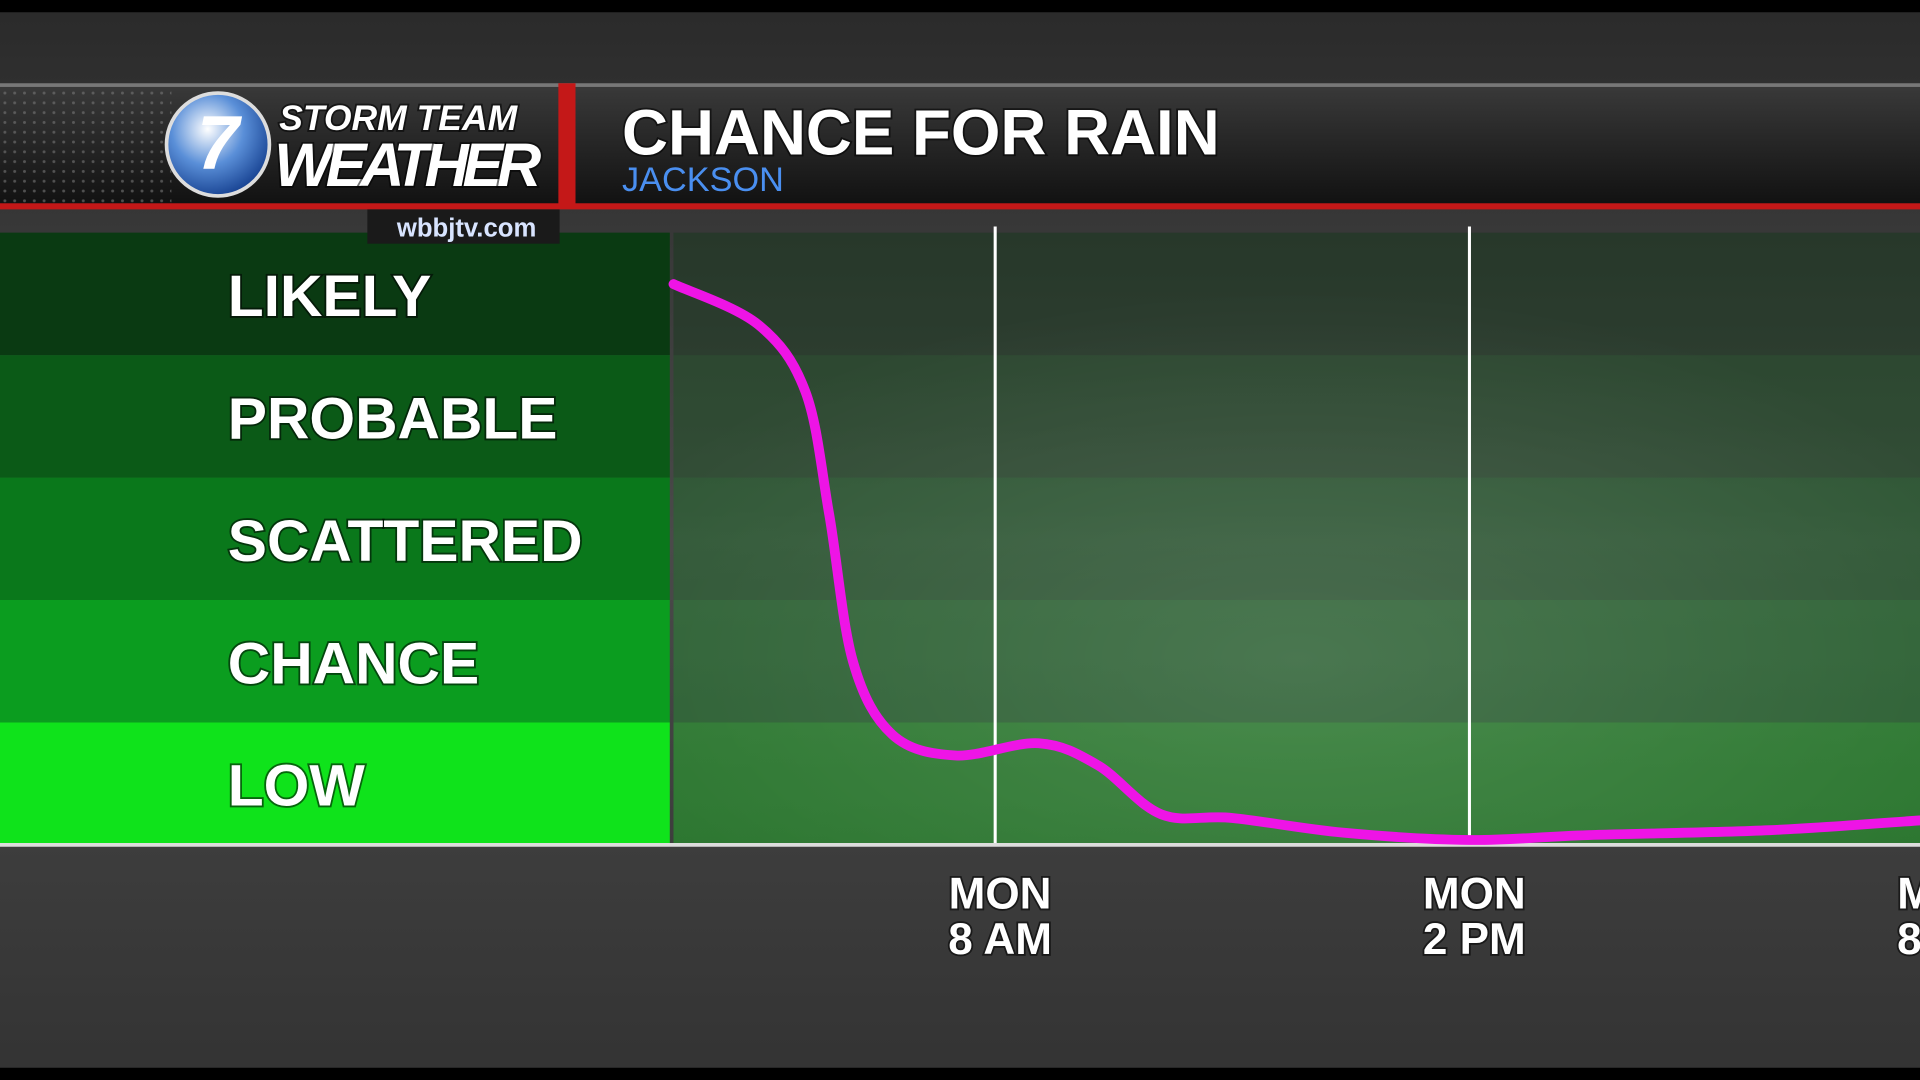  Describe the element at coordinates (86, 146) in the screenshot. I see `header-dots` at that location.